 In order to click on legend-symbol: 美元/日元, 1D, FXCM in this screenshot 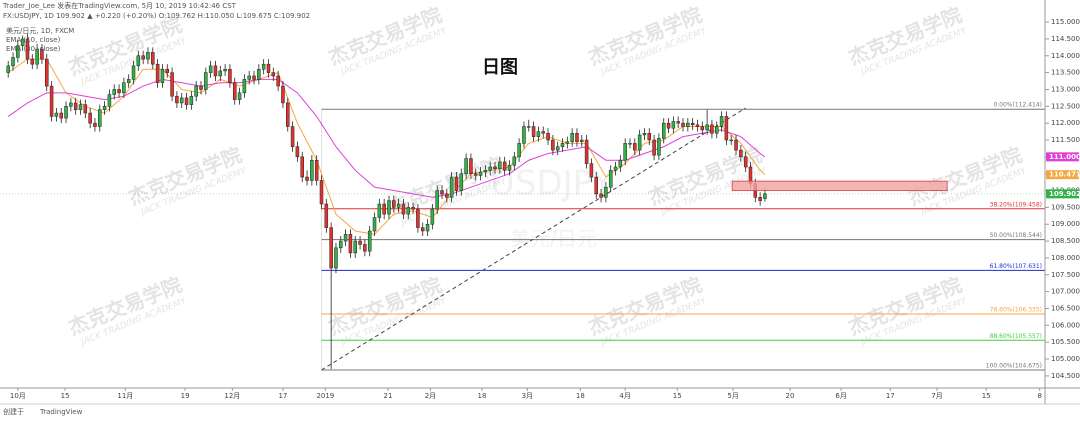, I will do `click(40, 30)`.